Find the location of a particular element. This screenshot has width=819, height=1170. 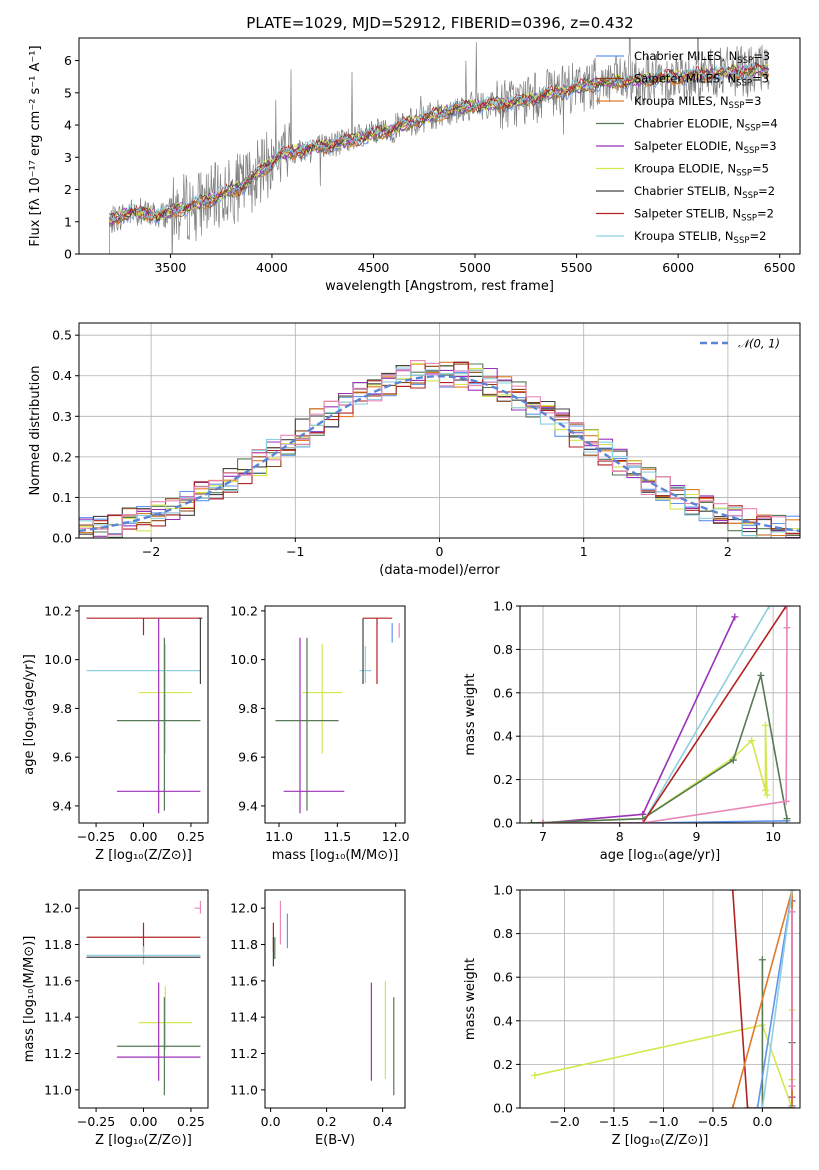

residual-histogram-step is located at coordinates (439, 449).